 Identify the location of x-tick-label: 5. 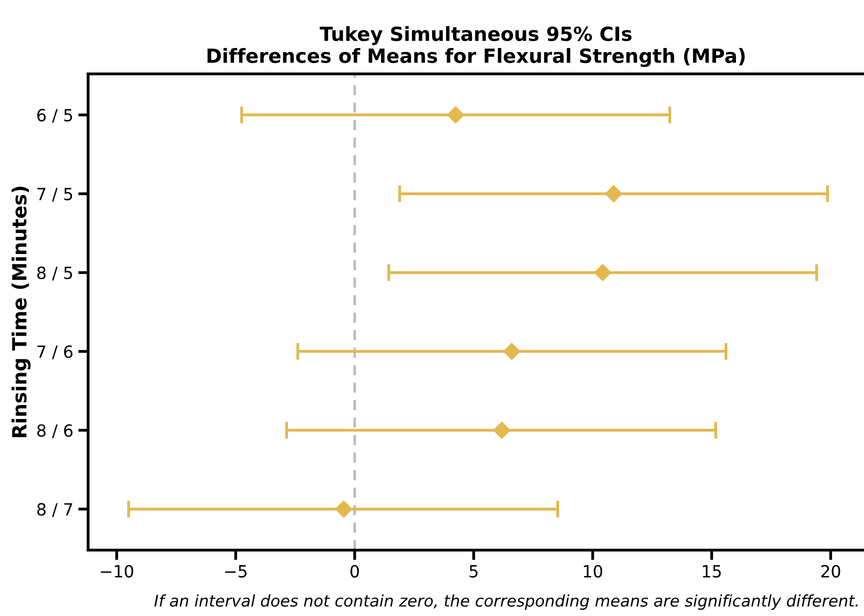
(474, 571).